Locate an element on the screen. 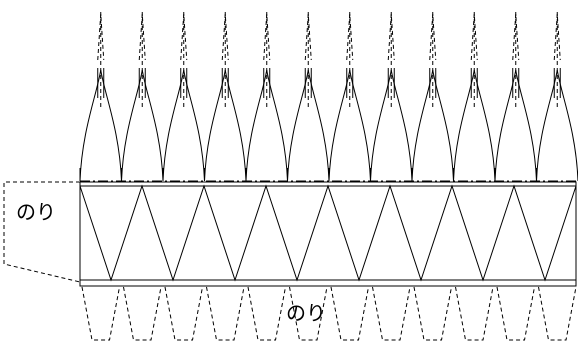 The image size is (578, 341). left-glue-flap is located at coordinates (42, 232).